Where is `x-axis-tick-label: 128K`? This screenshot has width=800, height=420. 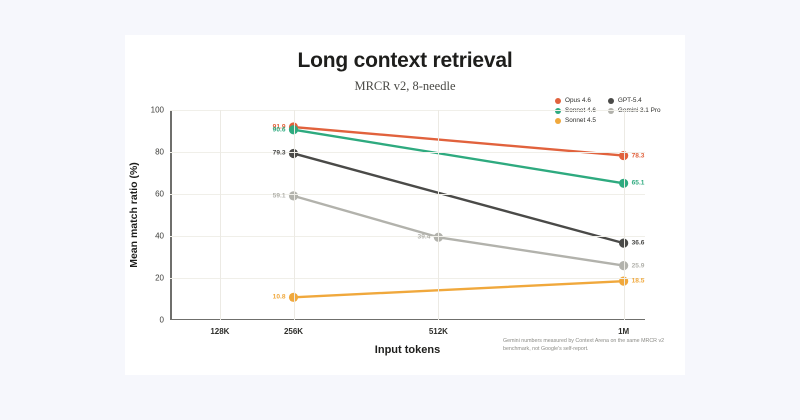
x-axis-tick-label: 128K is located at coordinates (220, 331).